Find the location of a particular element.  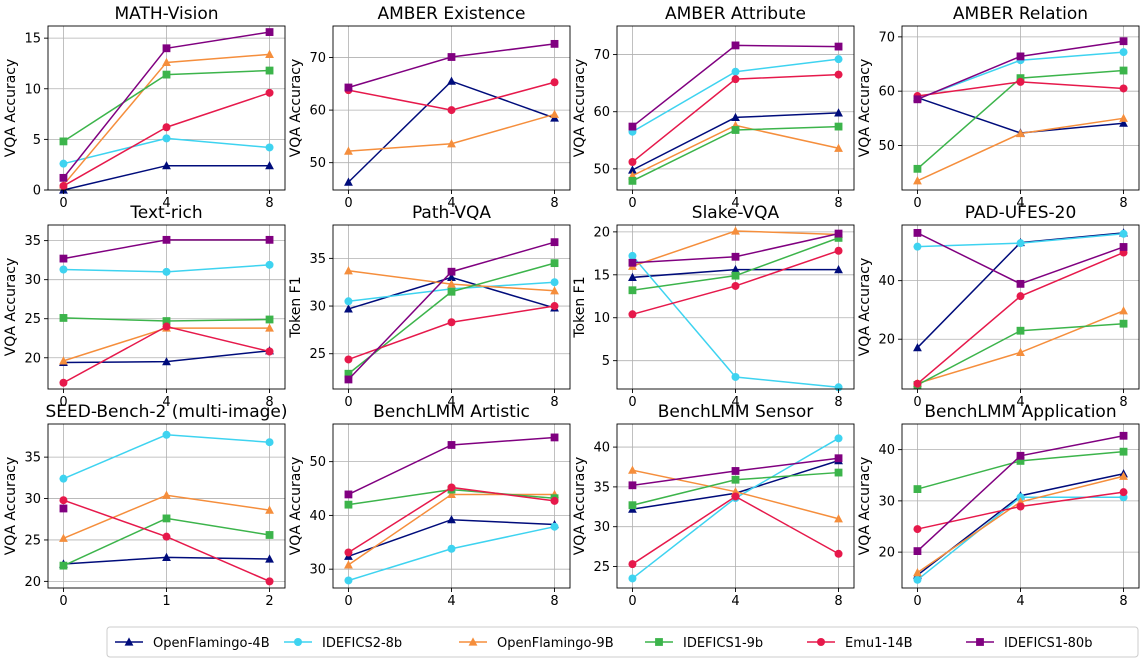

subplot-0: 0 4 8 0 5 10 15 MATH-Vision VQA Accuracy is located at coordinates (144, 107).